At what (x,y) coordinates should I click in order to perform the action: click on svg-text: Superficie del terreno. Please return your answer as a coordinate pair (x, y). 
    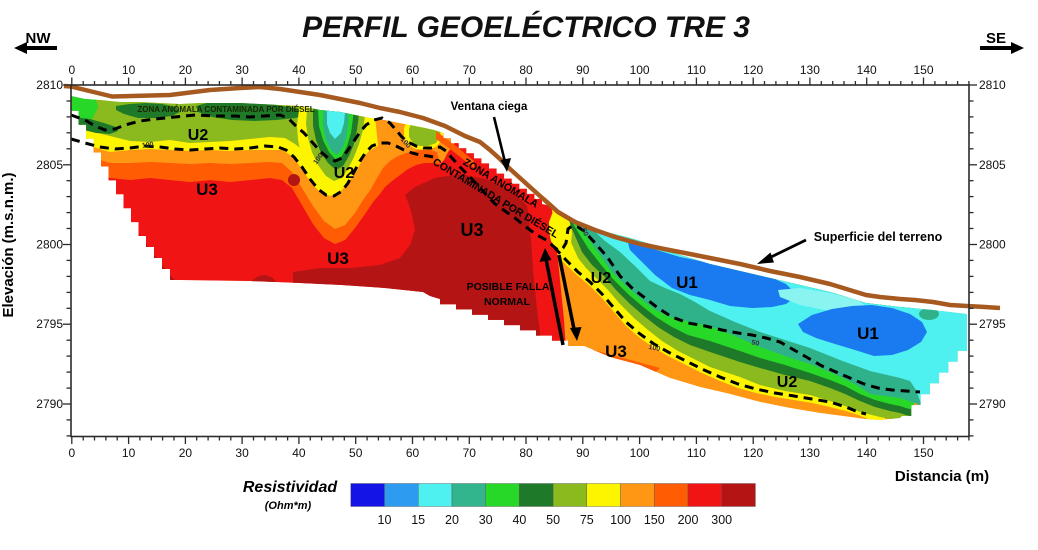
    Looking at the image, I should click on (878, 237).